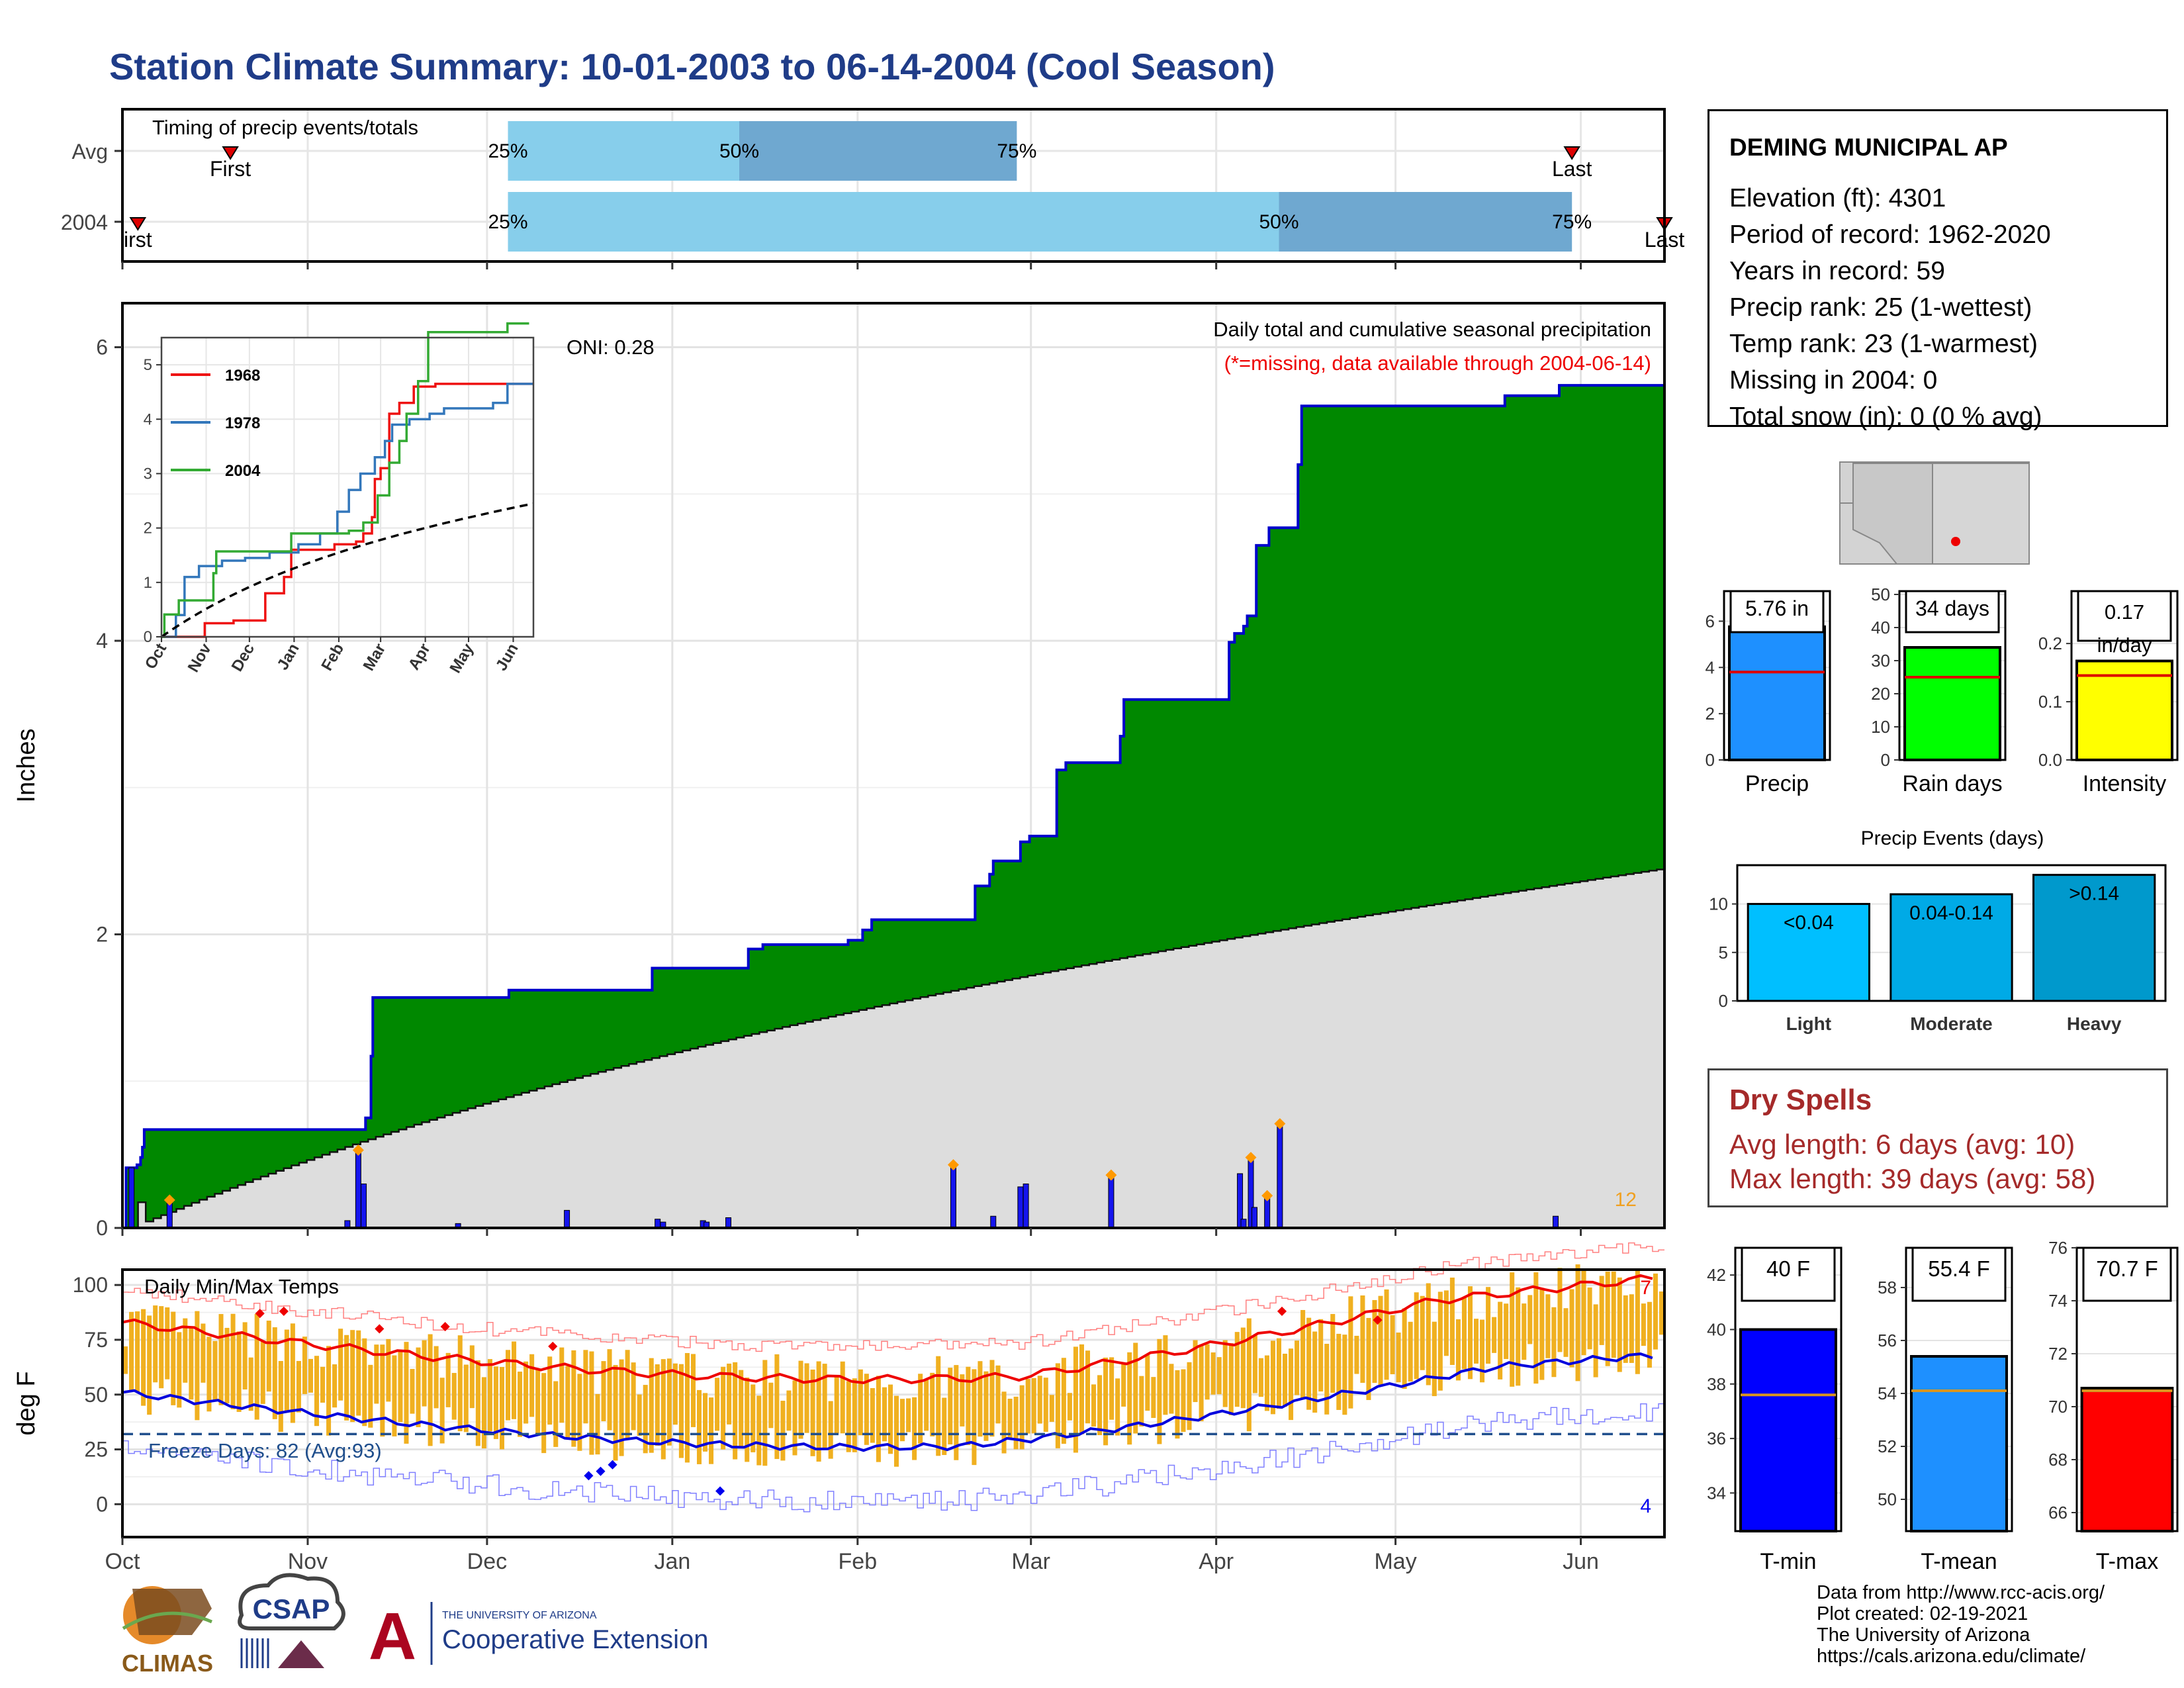  What do you see at coordinates (1710, 621) in the screenshot?
I see `precip-small-0-y-tick-label: 6` at bounding box center [1710, 621].